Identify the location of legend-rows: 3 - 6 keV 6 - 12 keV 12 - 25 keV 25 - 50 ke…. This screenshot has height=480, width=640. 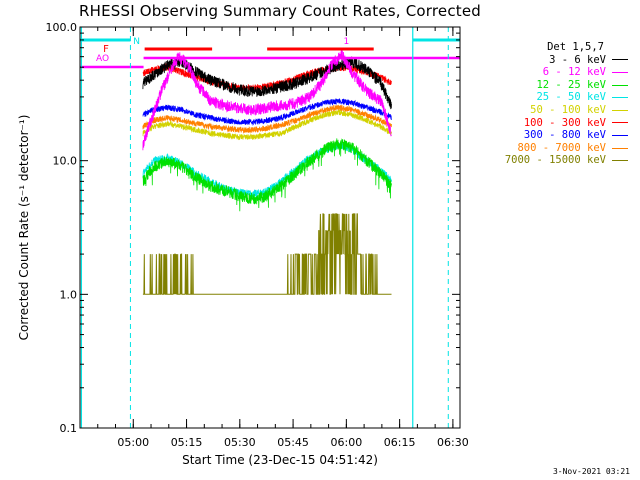
(552, 110).